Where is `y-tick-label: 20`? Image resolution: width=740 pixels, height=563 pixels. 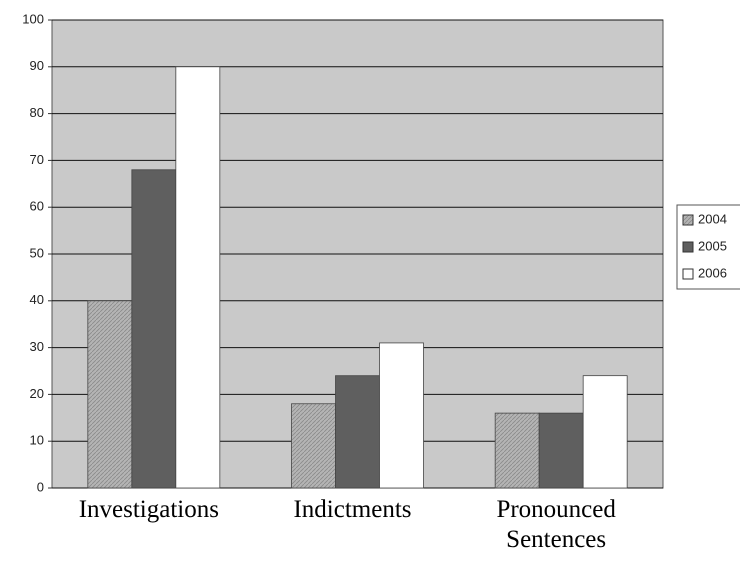
y-tick-label: 20 is located at coordinates (37, 393).